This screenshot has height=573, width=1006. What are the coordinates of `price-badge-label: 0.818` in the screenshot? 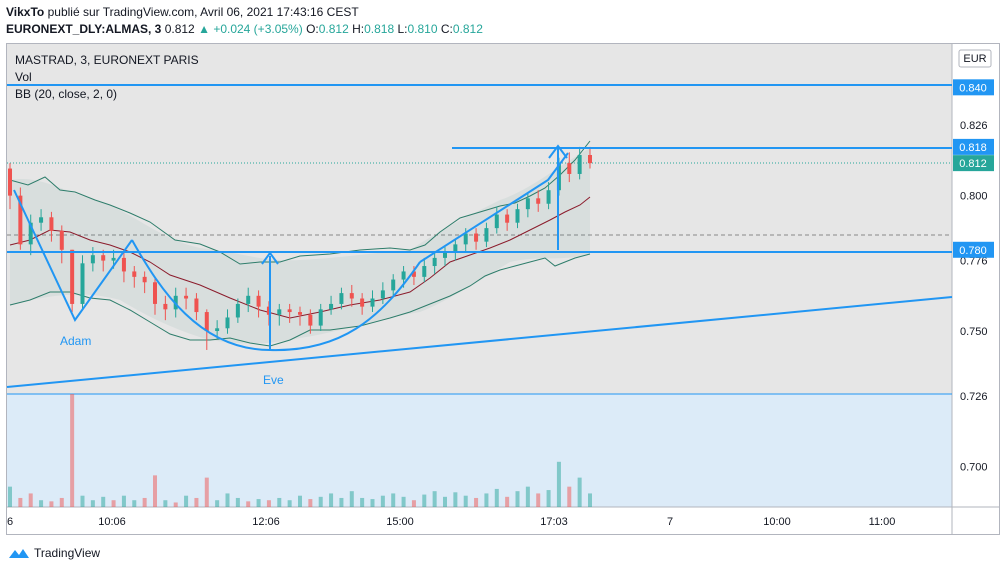 It's located at (973, 148).